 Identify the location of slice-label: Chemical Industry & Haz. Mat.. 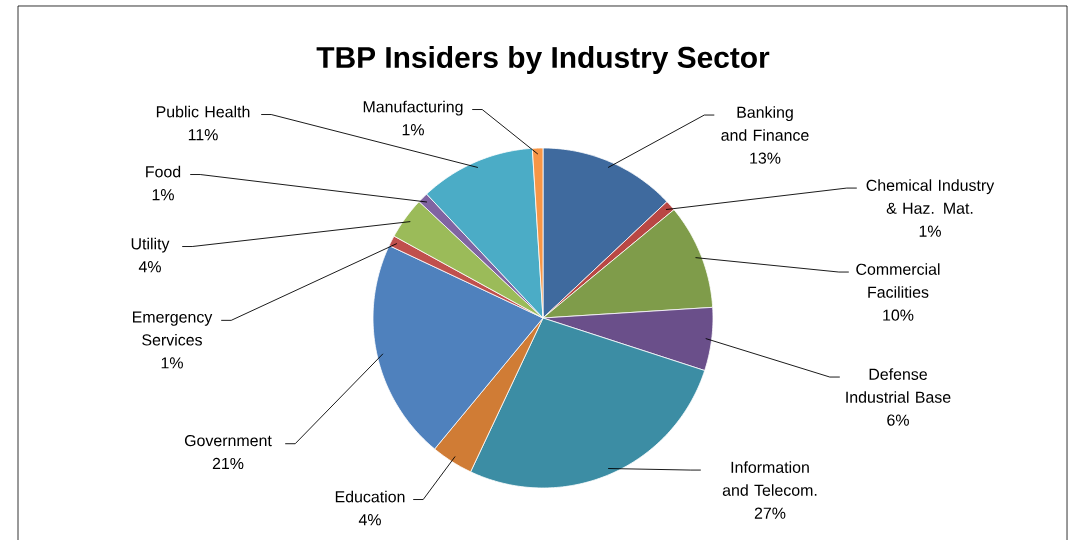
(930, 196).